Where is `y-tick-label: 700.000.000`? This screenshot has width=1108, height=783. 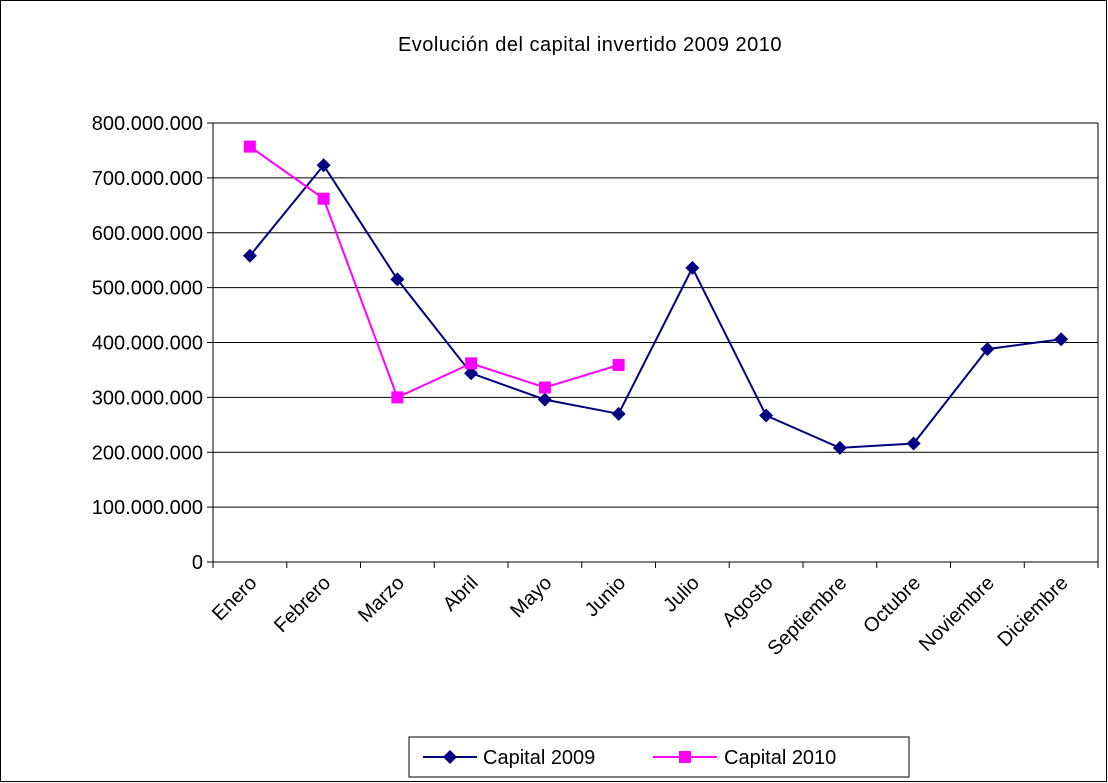 y-tick-label: 700.000.000 is located at coordinates (147, 179).